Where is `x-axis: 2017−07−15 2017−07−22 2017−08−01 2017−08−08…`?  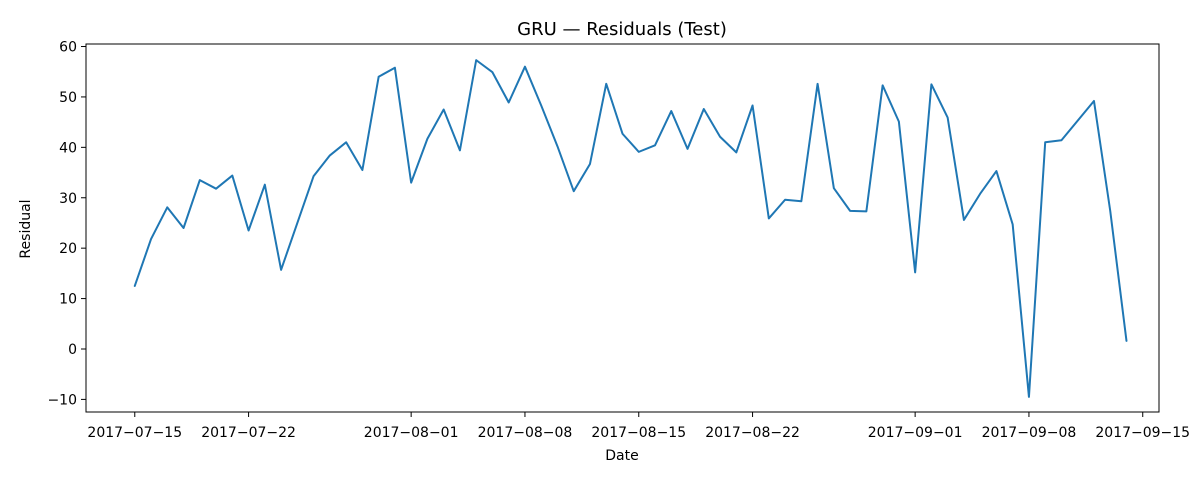 x-axis: 2017−07−15 2017−07−22 2017−08−01 2017−08−08… is located at coordinates (638, 426).